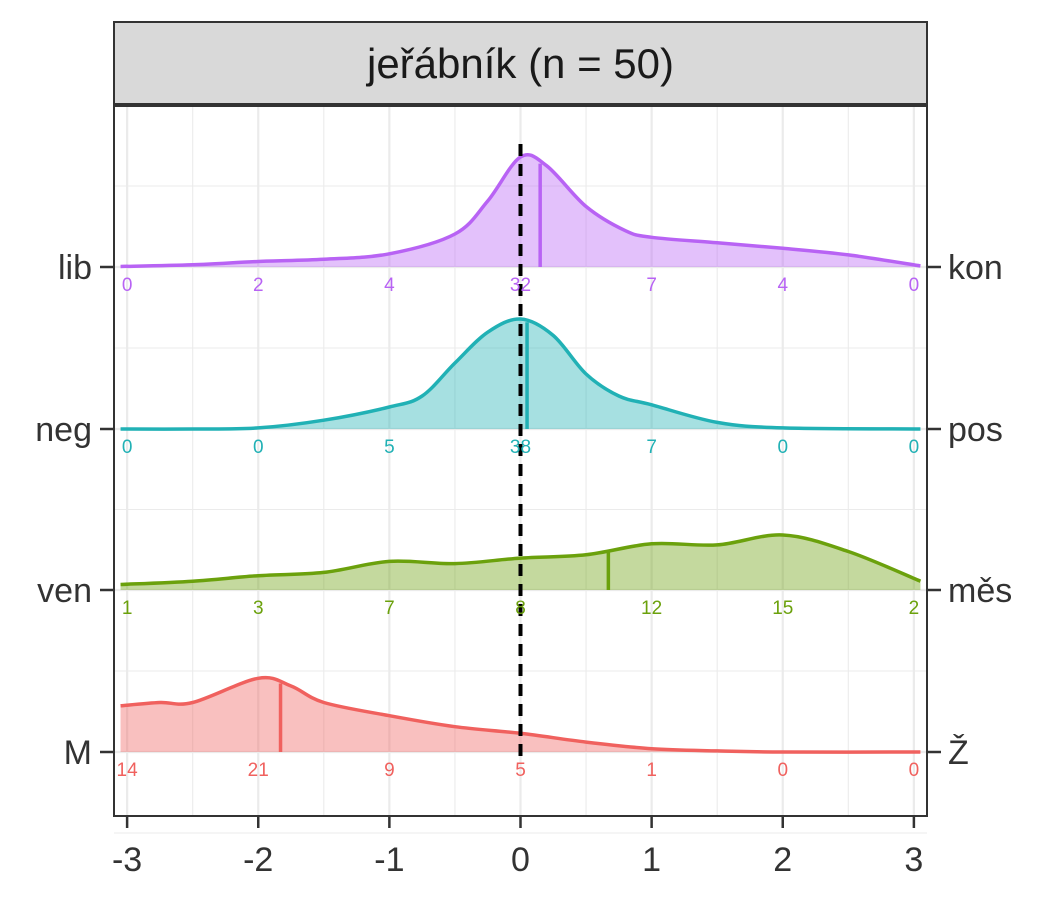 The height and width of the screenshot is (900, 1050). Describe the element at coordinates (651, 608) in the screenshot. I see `count-label: 12` at that location.